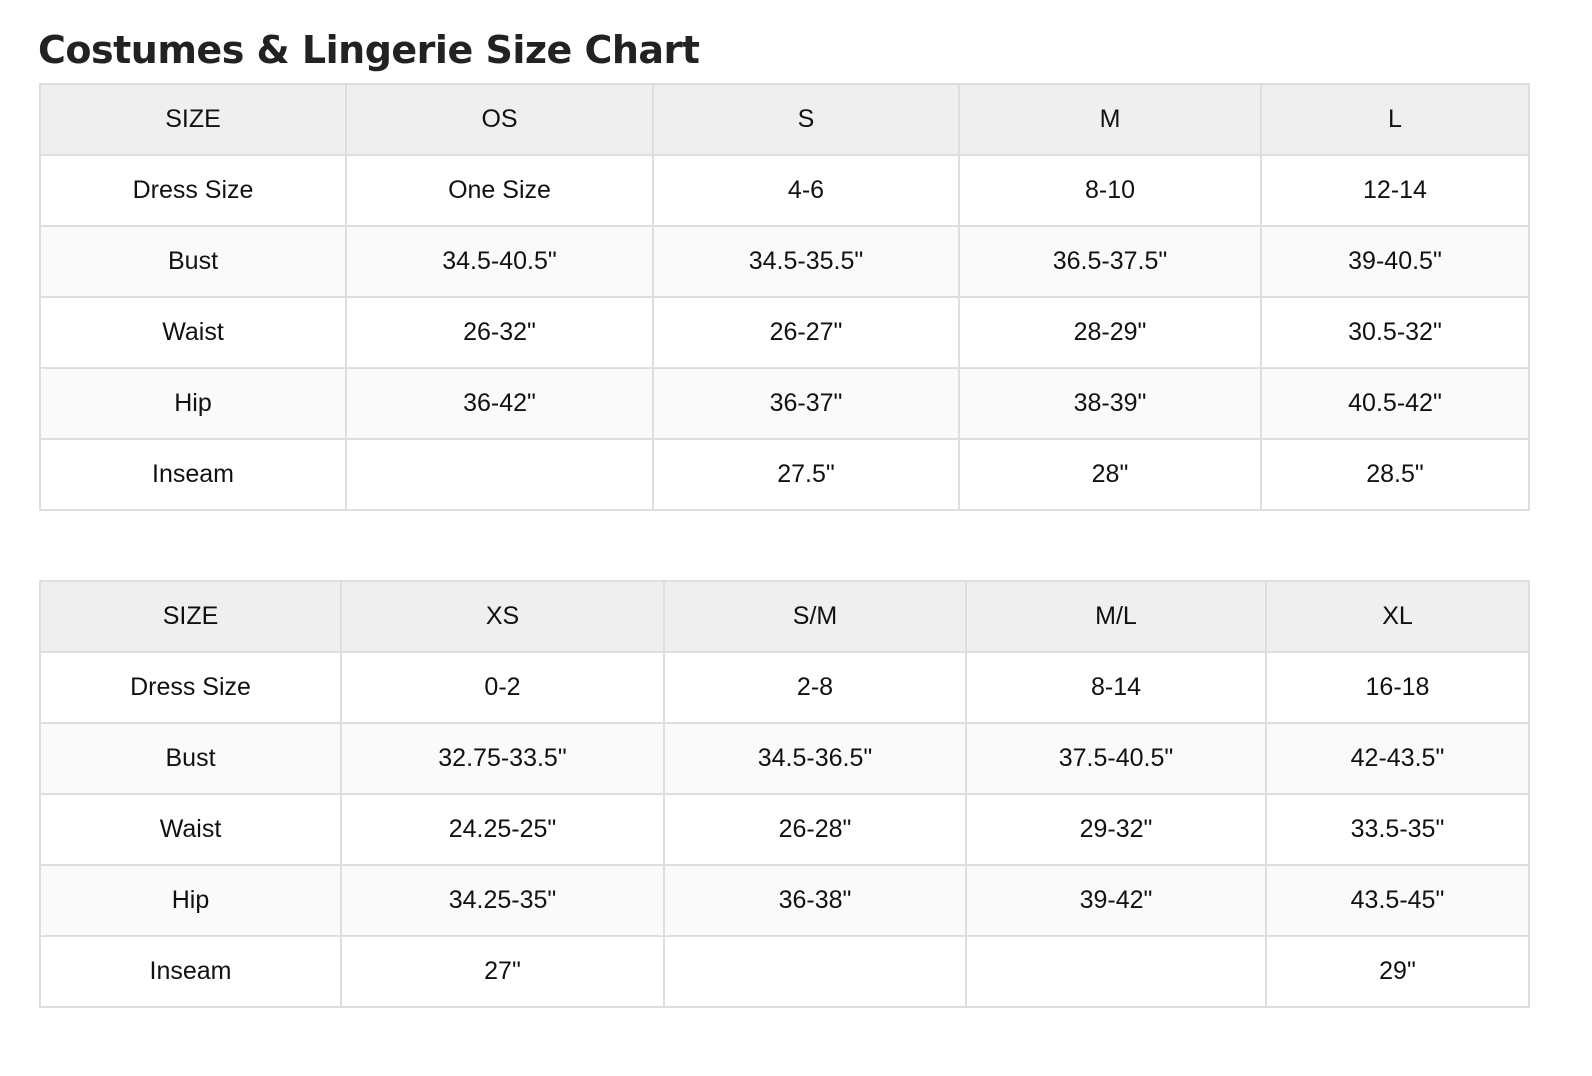  I want to click on table-row: Waist 24.25-25" 26-28" 29-32" 33.5-35", so click(784, 829).